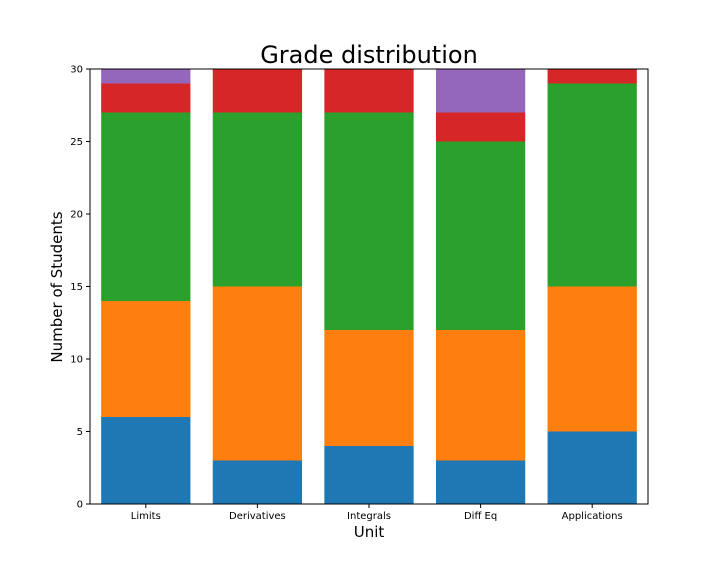 This screenshot has width=720, height=576. Describe the element at coordinates (76, 70) in the screenshot. I see `y-tick-label: 30` at that location.